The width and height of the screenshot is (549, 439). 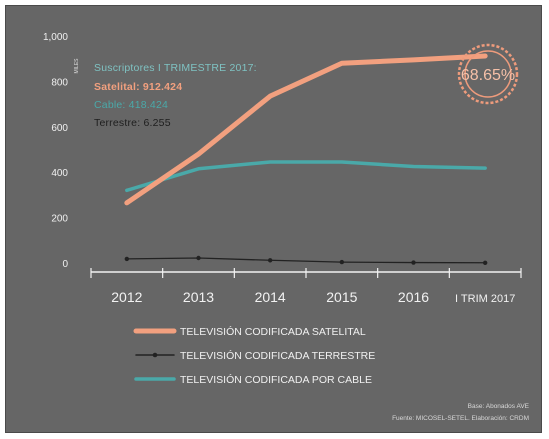 I want to click on y-axis-label: MILES, so click(x=77, y=66).